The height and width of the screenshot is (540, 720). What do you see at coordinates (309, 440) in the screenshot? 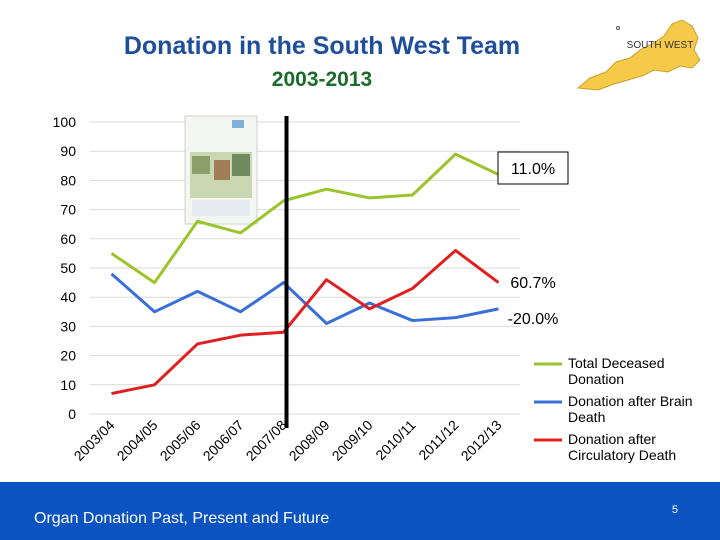
I see `x-tick-label: 2008/09` at bounding box center [309, 440].